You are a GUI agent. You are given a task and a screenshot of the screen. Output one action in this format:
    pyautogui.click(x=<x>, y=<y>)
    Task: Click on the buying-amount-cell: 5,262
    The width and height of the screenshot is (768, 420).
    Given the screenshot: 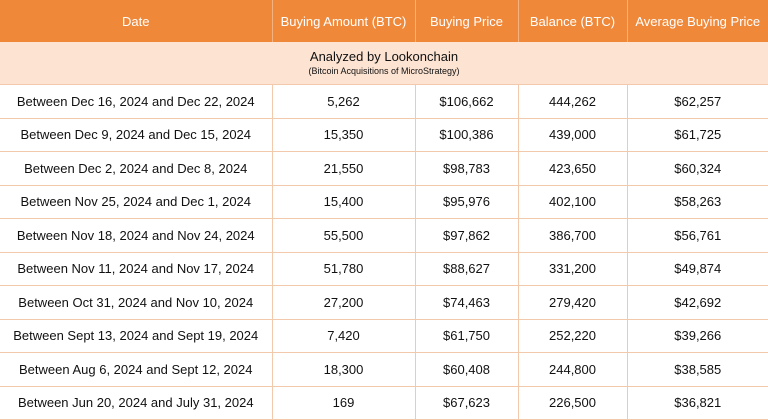 What is the action you would take?
    pyautogui.click(x=344, y=101)
    